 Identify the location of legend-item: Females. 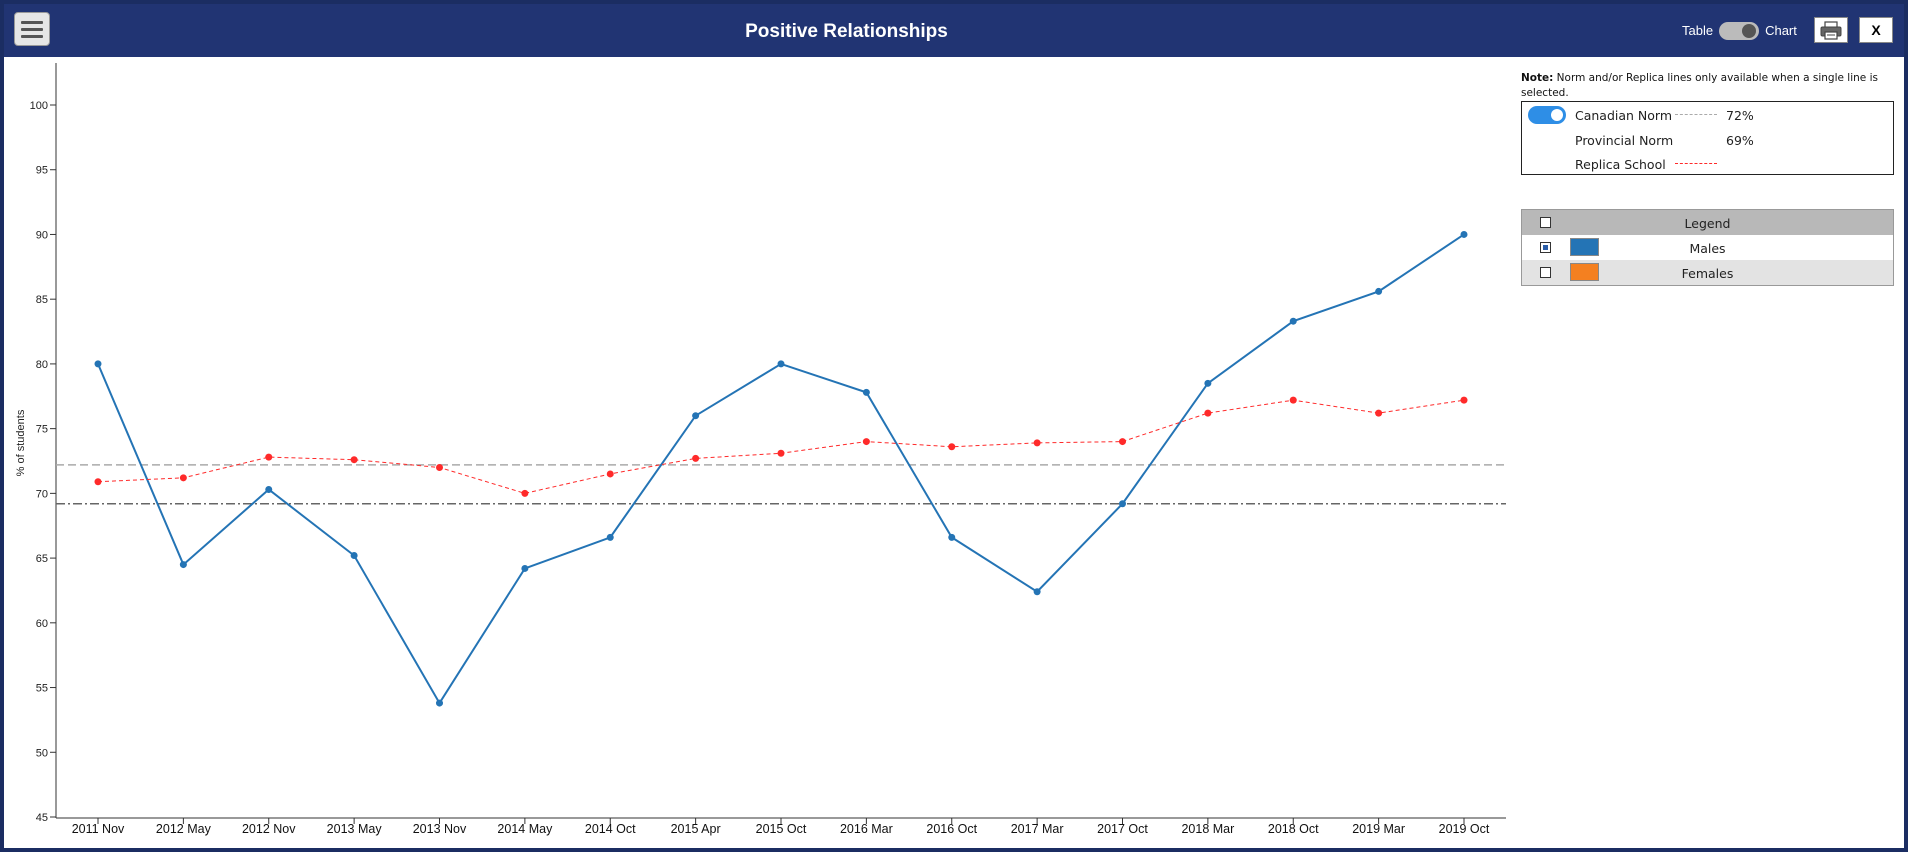
(1707, 272).